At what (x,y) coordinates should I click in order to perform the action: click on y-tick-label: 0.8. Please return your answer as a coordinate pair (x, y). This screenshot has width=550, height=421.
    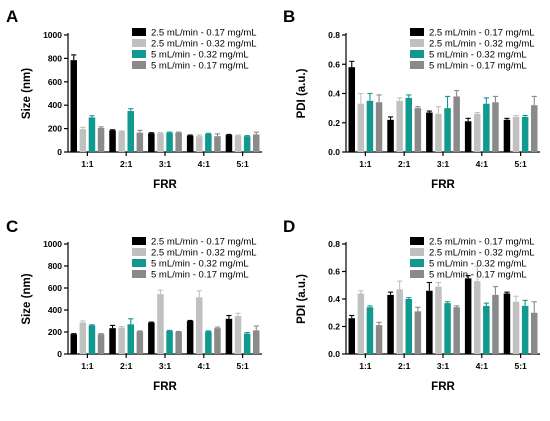
    Looking at the image, I should click on (334, 35).